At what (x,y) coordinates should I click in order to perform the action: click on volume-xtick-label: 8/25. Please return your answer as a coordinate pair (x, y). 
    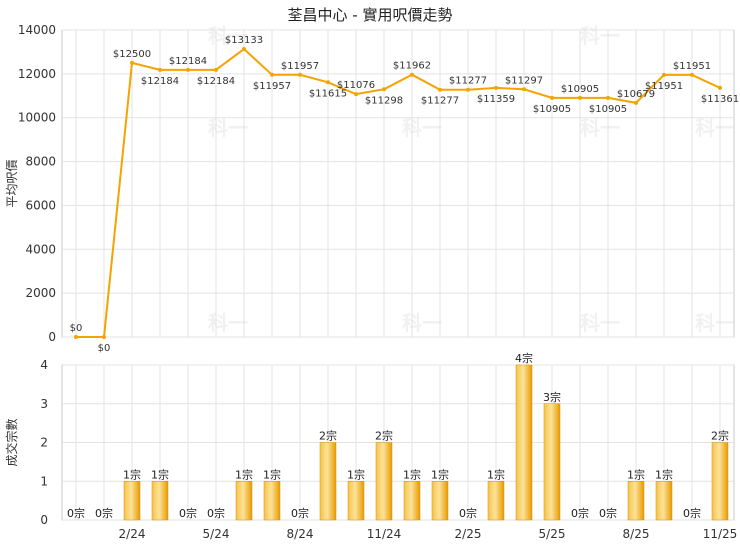
    Looking at the image, I should click on (636, 534).